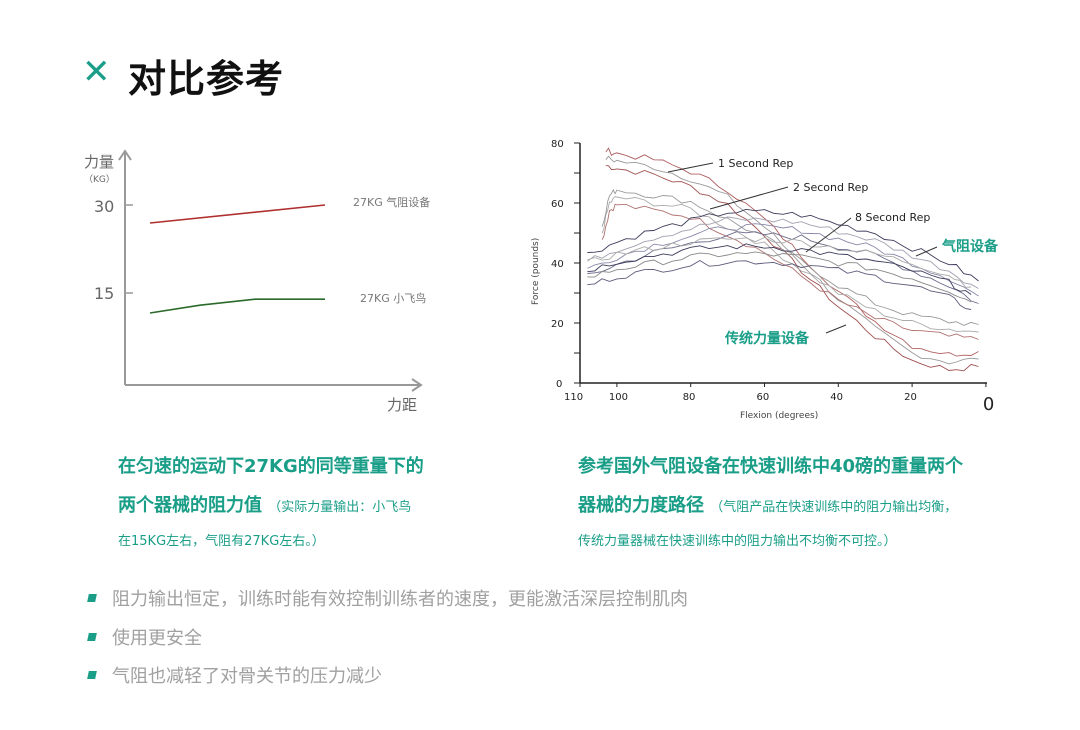 The image size is (1080, 730). Describe the element at coordinates (221, 541) in the screenshot. I see `left-caption-note2: 在15KG左右，气阻有27KG左右。）` at that location.